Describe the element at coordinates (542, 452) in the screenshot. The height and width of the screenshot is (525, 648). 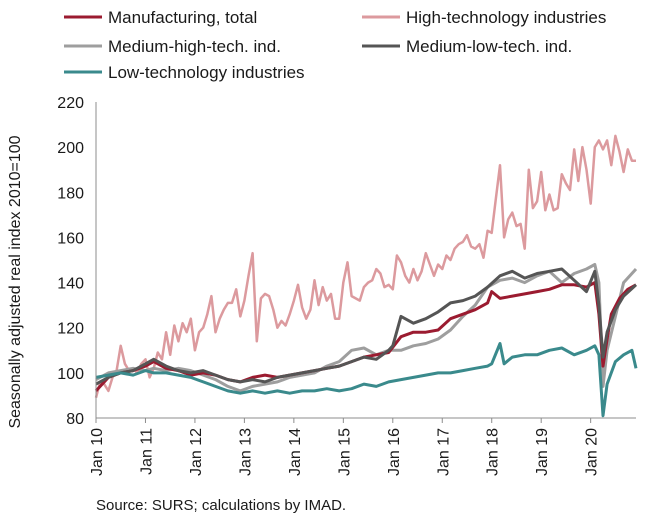
I see `x-tick-label: Jan 19` at that location.